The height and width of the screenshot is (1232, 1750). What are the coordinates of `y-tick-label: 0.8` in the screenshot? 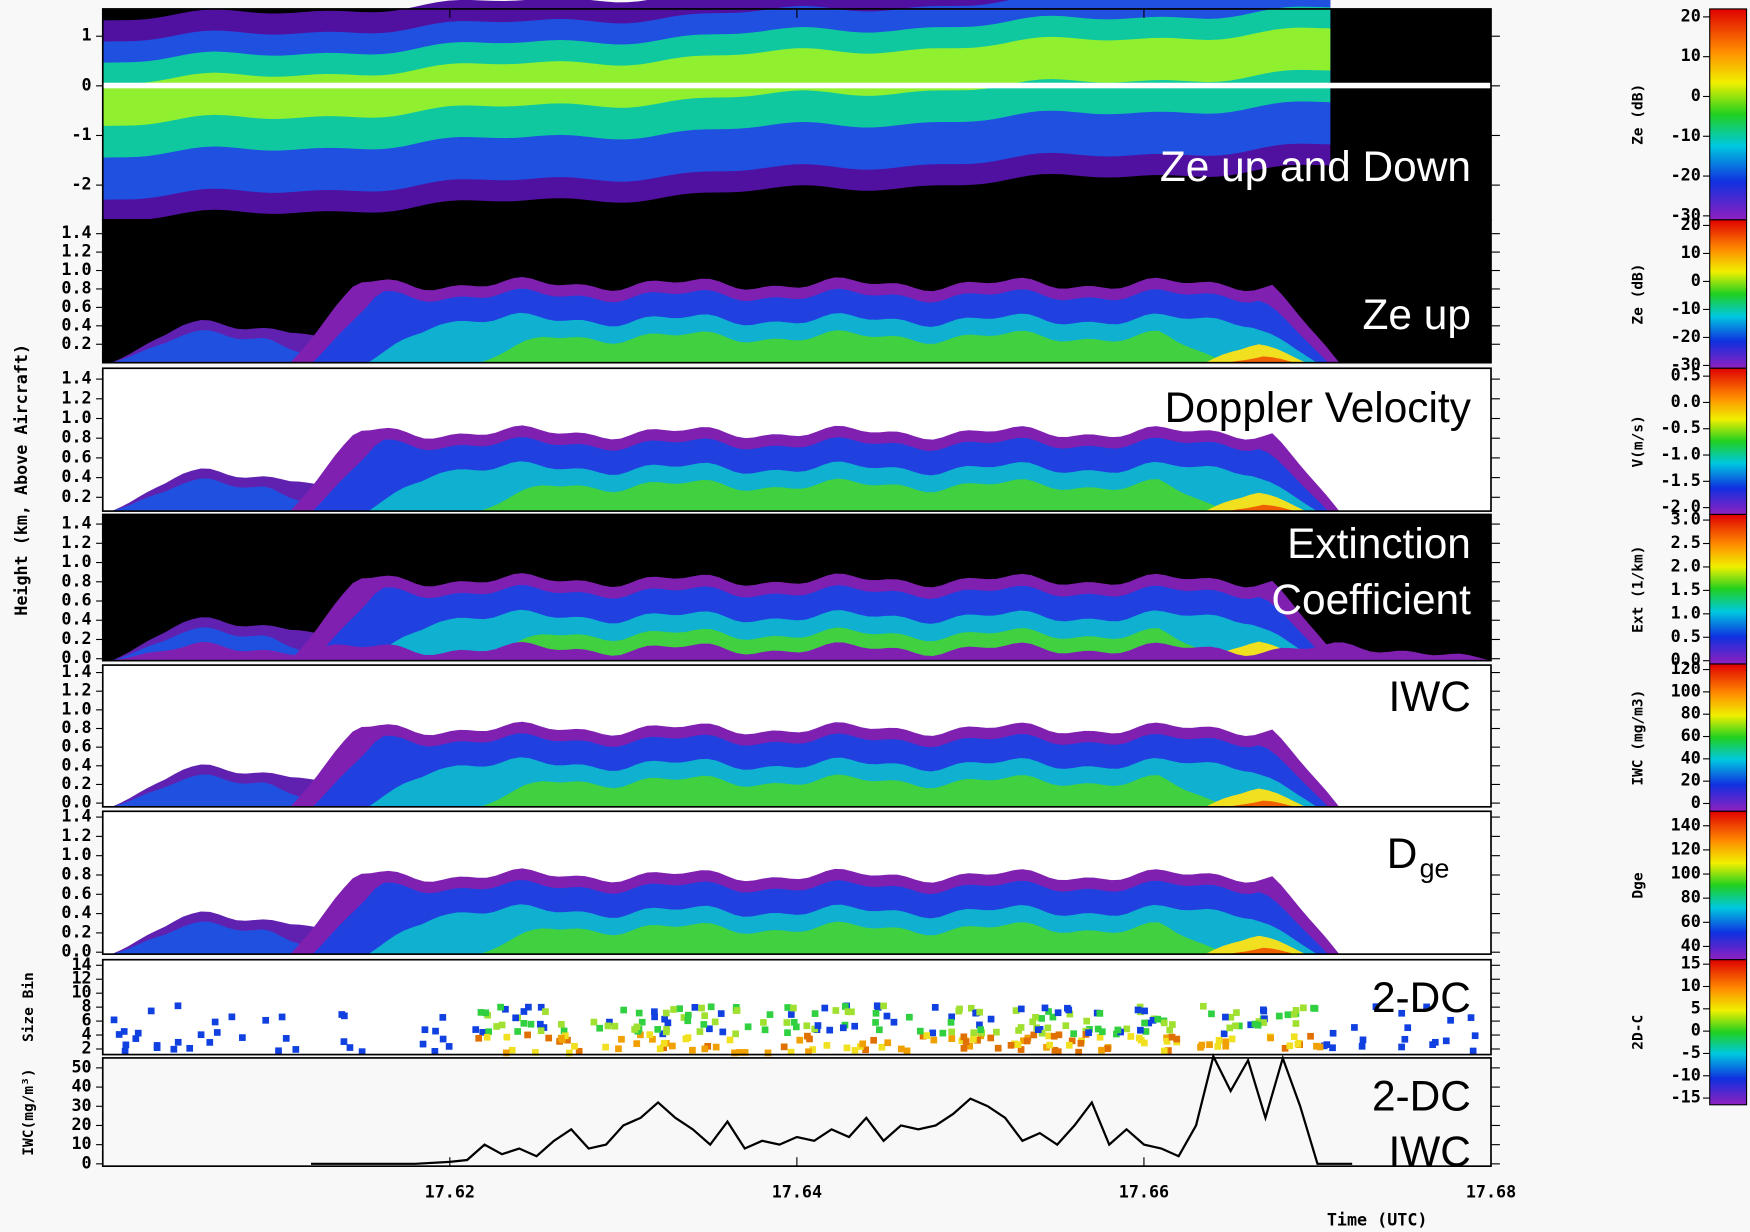 It's located at (76, 287).